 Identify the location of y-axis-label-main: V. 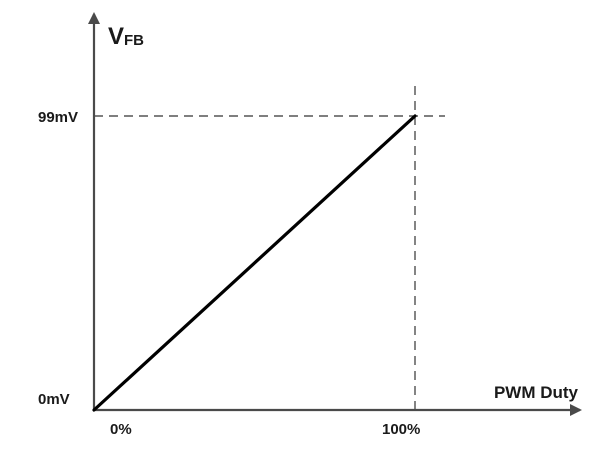
(116, 36).